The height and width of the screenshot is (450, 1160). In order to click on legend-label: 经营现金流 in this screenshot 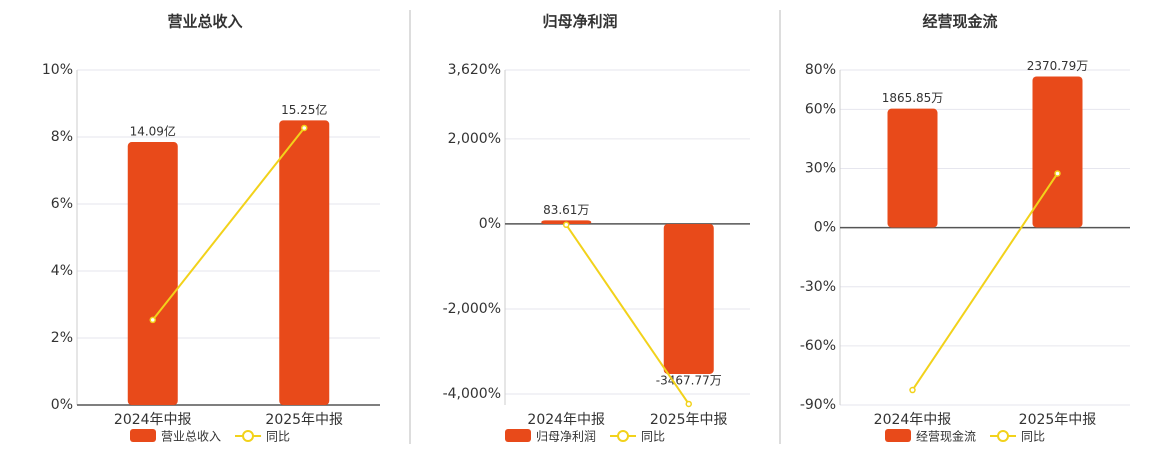, I will do `click(946, 436)`.